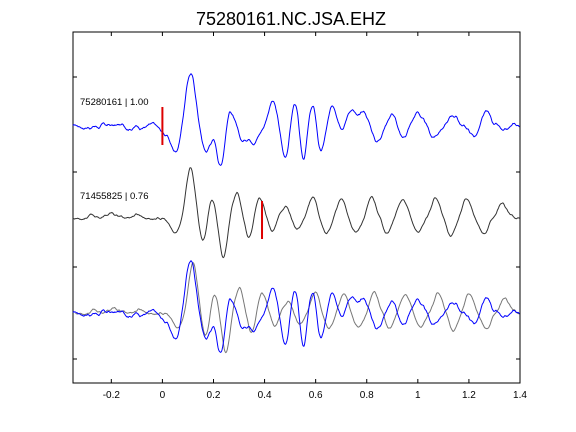 Image resolution: width=576 pixels, height=432 pixels. Describe the element at coordinates (291, 19) in the screenshot. I see `chart-title: 75280161.NC.JSA.EHZ` at that location.